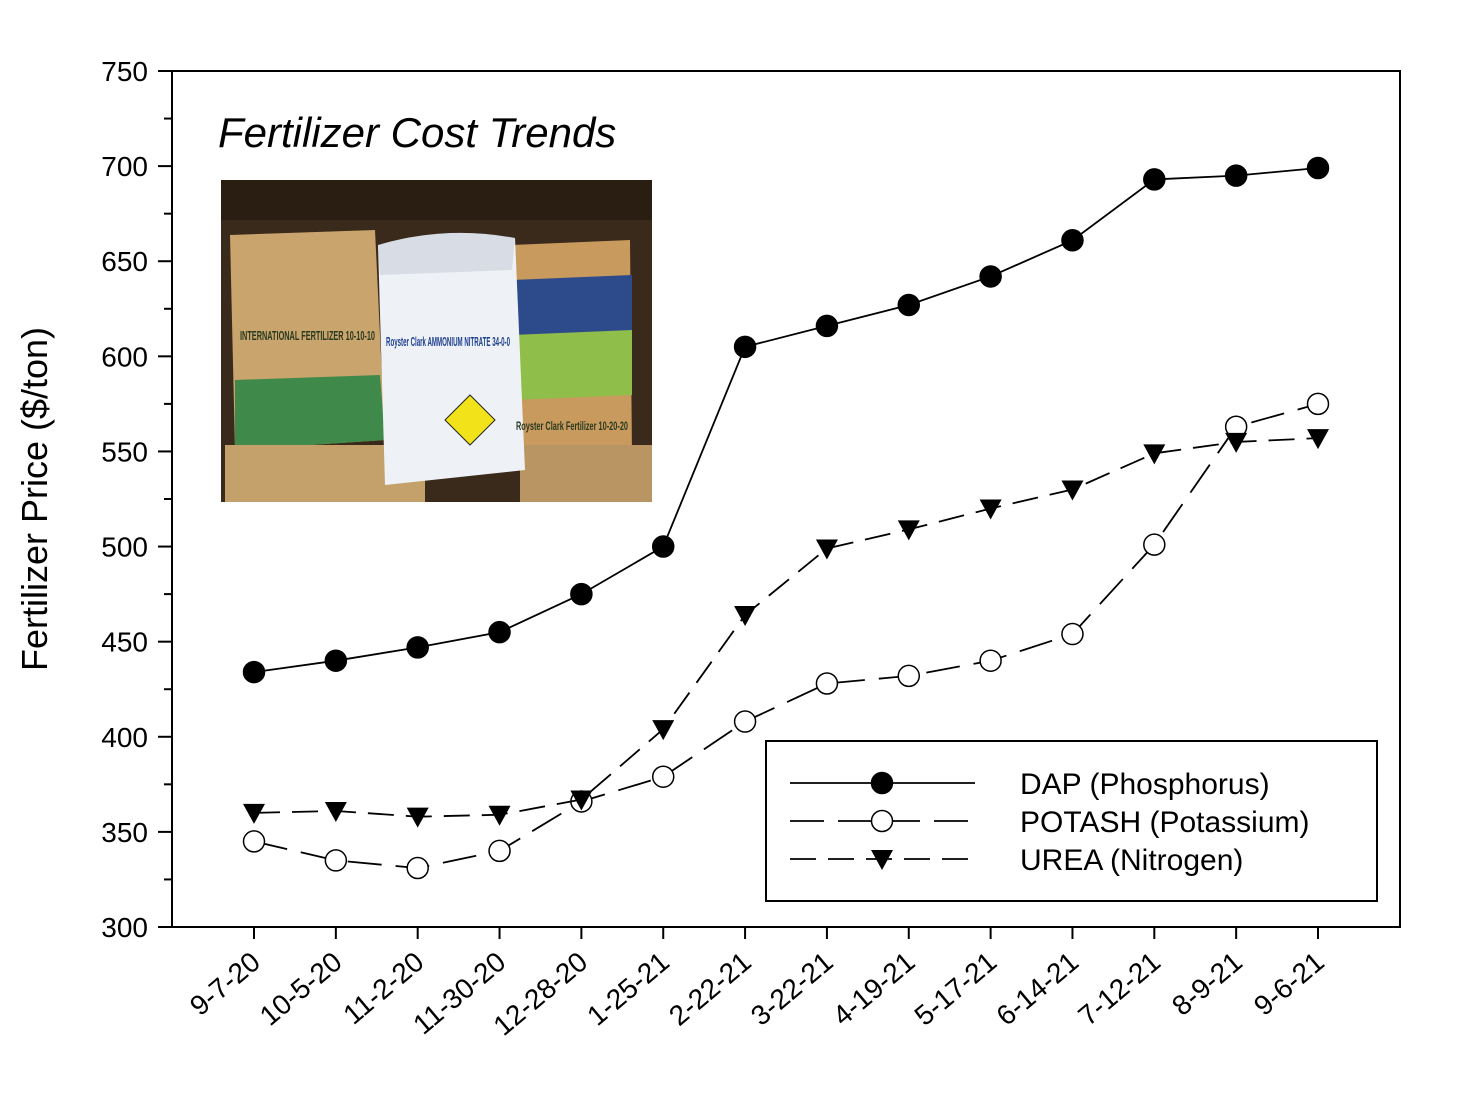 This screenshot has width=1472, height=1107. What do you see at coordinates (124, 356) in the screenshot?
I see `y-tick-label: 600` at bounding box center [124, 356].